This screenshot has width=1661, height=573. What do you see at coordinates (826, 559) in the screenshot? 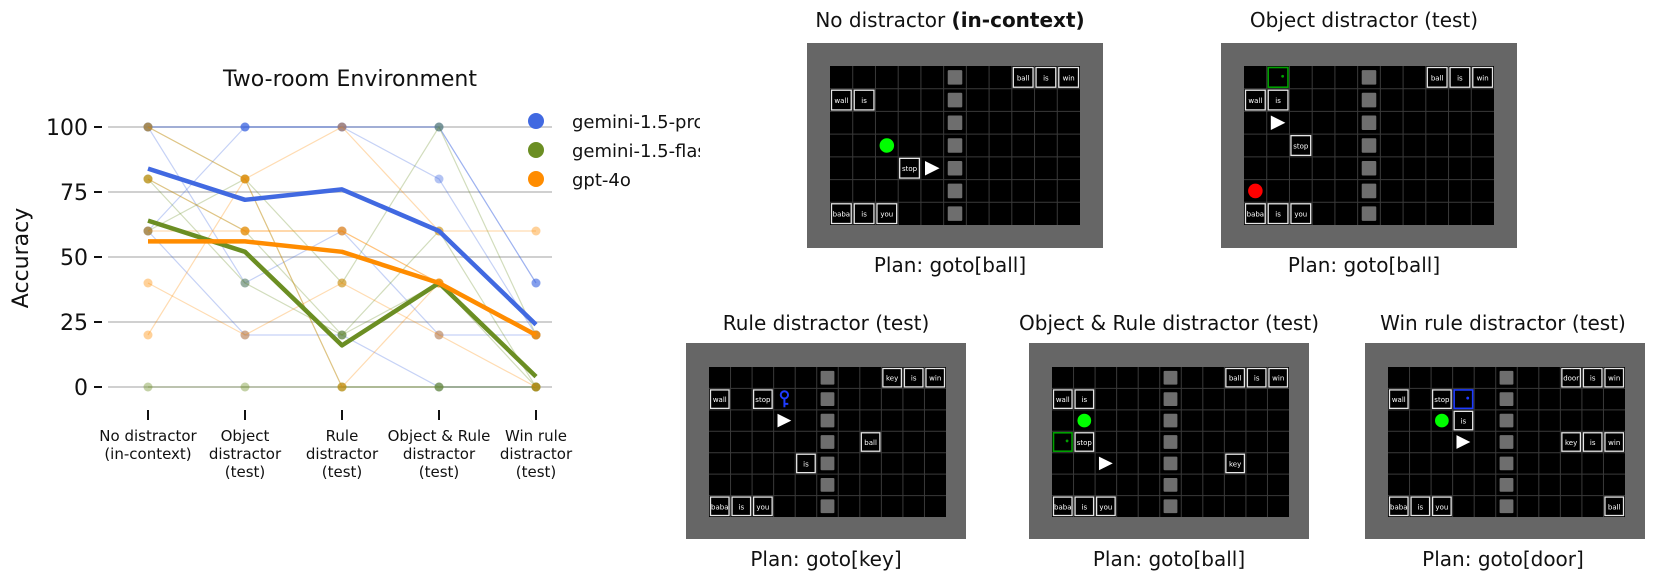
I see `plan-label: Plan: goto[key]` at bounding box center [826, 559].